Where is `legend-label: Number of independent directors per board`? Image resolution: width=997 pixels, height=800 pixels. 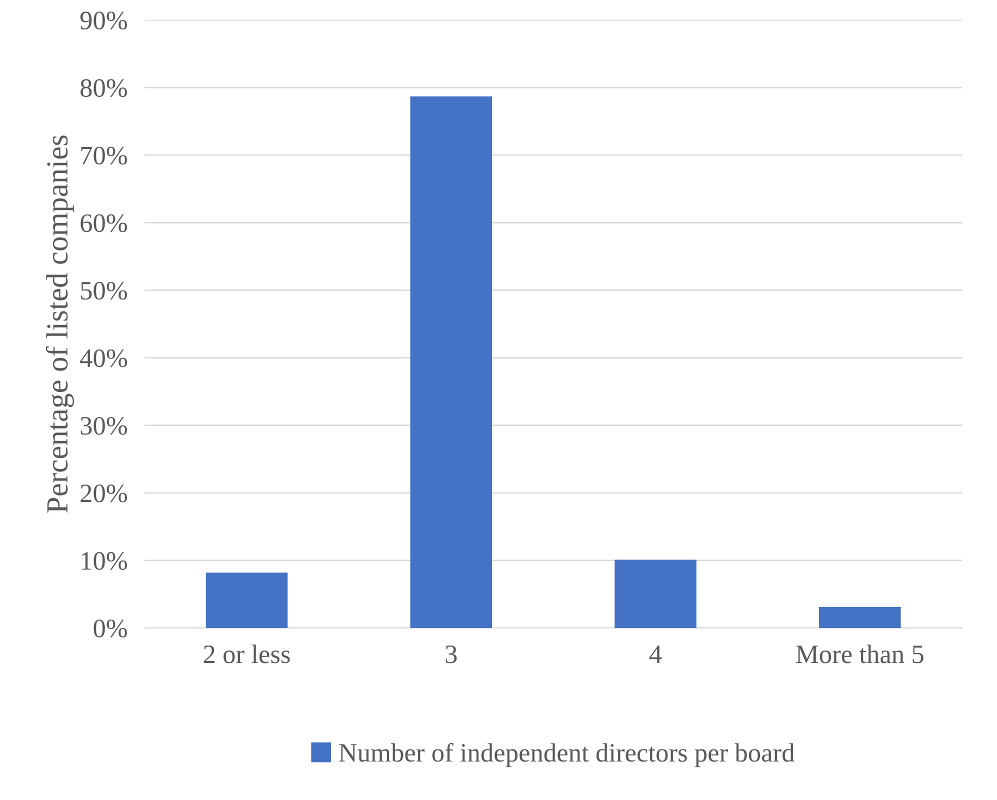
legend-label: Number of independent directors per board is located at coordinates (566, 755).